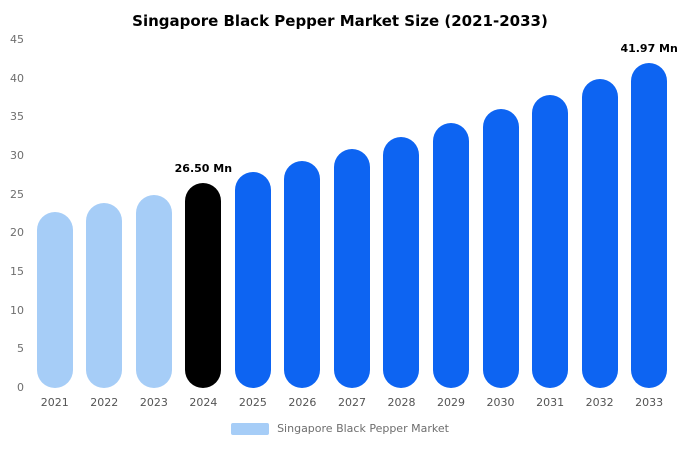 Image resolution: width=680 pixels, height=462 pixels. Describe the element at coordinates (351, 268) in the screenshot. I see `bar-2027` at that location.